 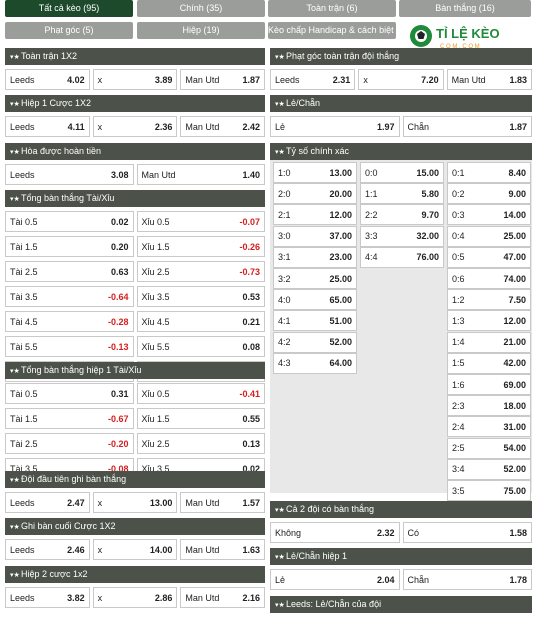 I want to click on tab-4: Phạt góc (5), so click(x=69, y=30).